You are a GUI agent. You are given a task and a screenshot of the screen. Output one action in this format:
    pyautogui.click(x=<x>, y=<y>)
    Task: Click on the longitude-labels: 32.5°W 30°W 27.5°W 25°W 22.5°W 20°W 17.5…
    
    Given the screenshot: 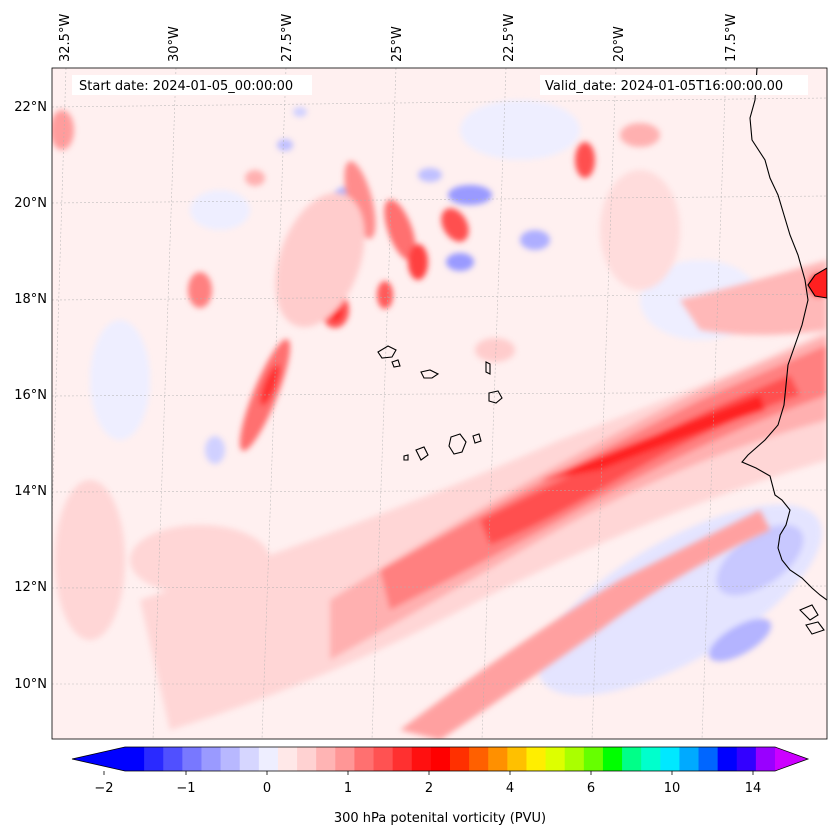 What is the action you would take?
    pyautogui.click(x=398, y=38)
    